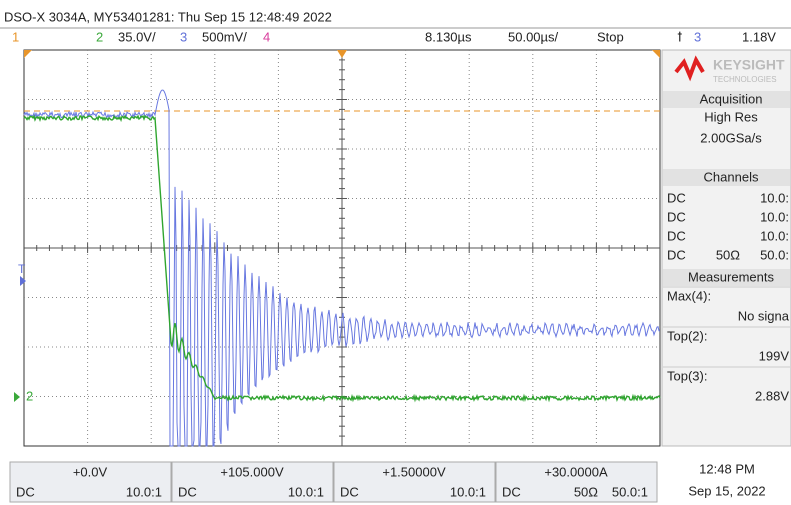 This screenshot has width=791, height=505. Describe the element at coordinates (576, 471) in the screenshot. I see `channel-offset: +30.0000A` at that location.